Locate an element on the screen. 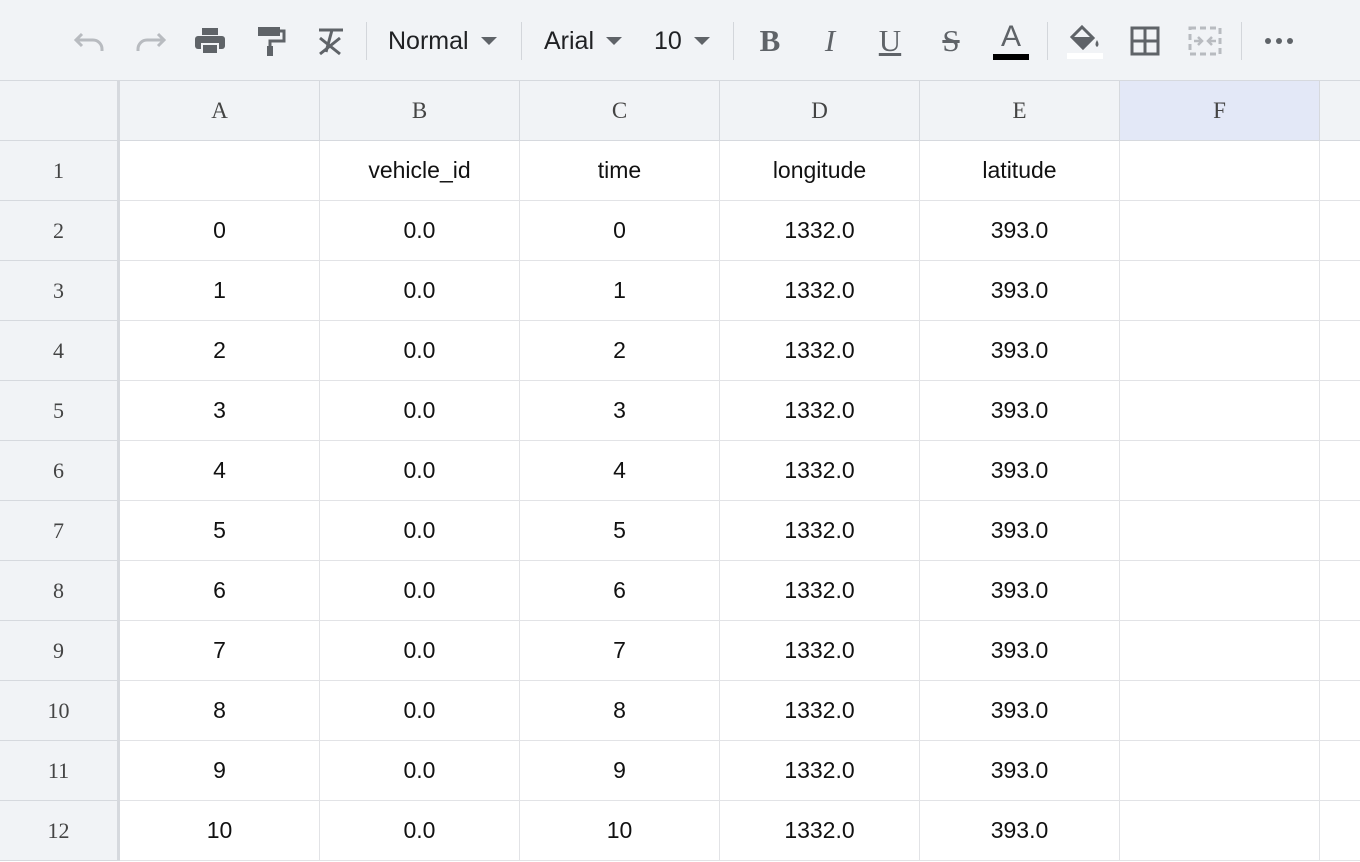  cell-b9: 0.0 is located at coordinates (420, 651).